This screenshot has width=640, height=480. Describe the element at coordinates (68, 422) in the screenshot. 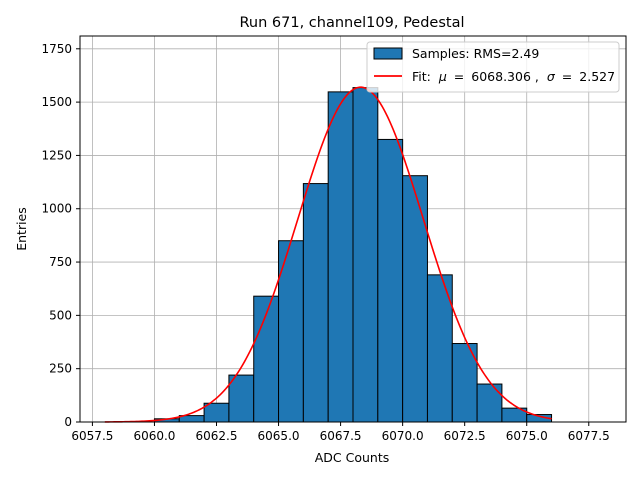

I see `y-tick-label-0: 0` at that location.